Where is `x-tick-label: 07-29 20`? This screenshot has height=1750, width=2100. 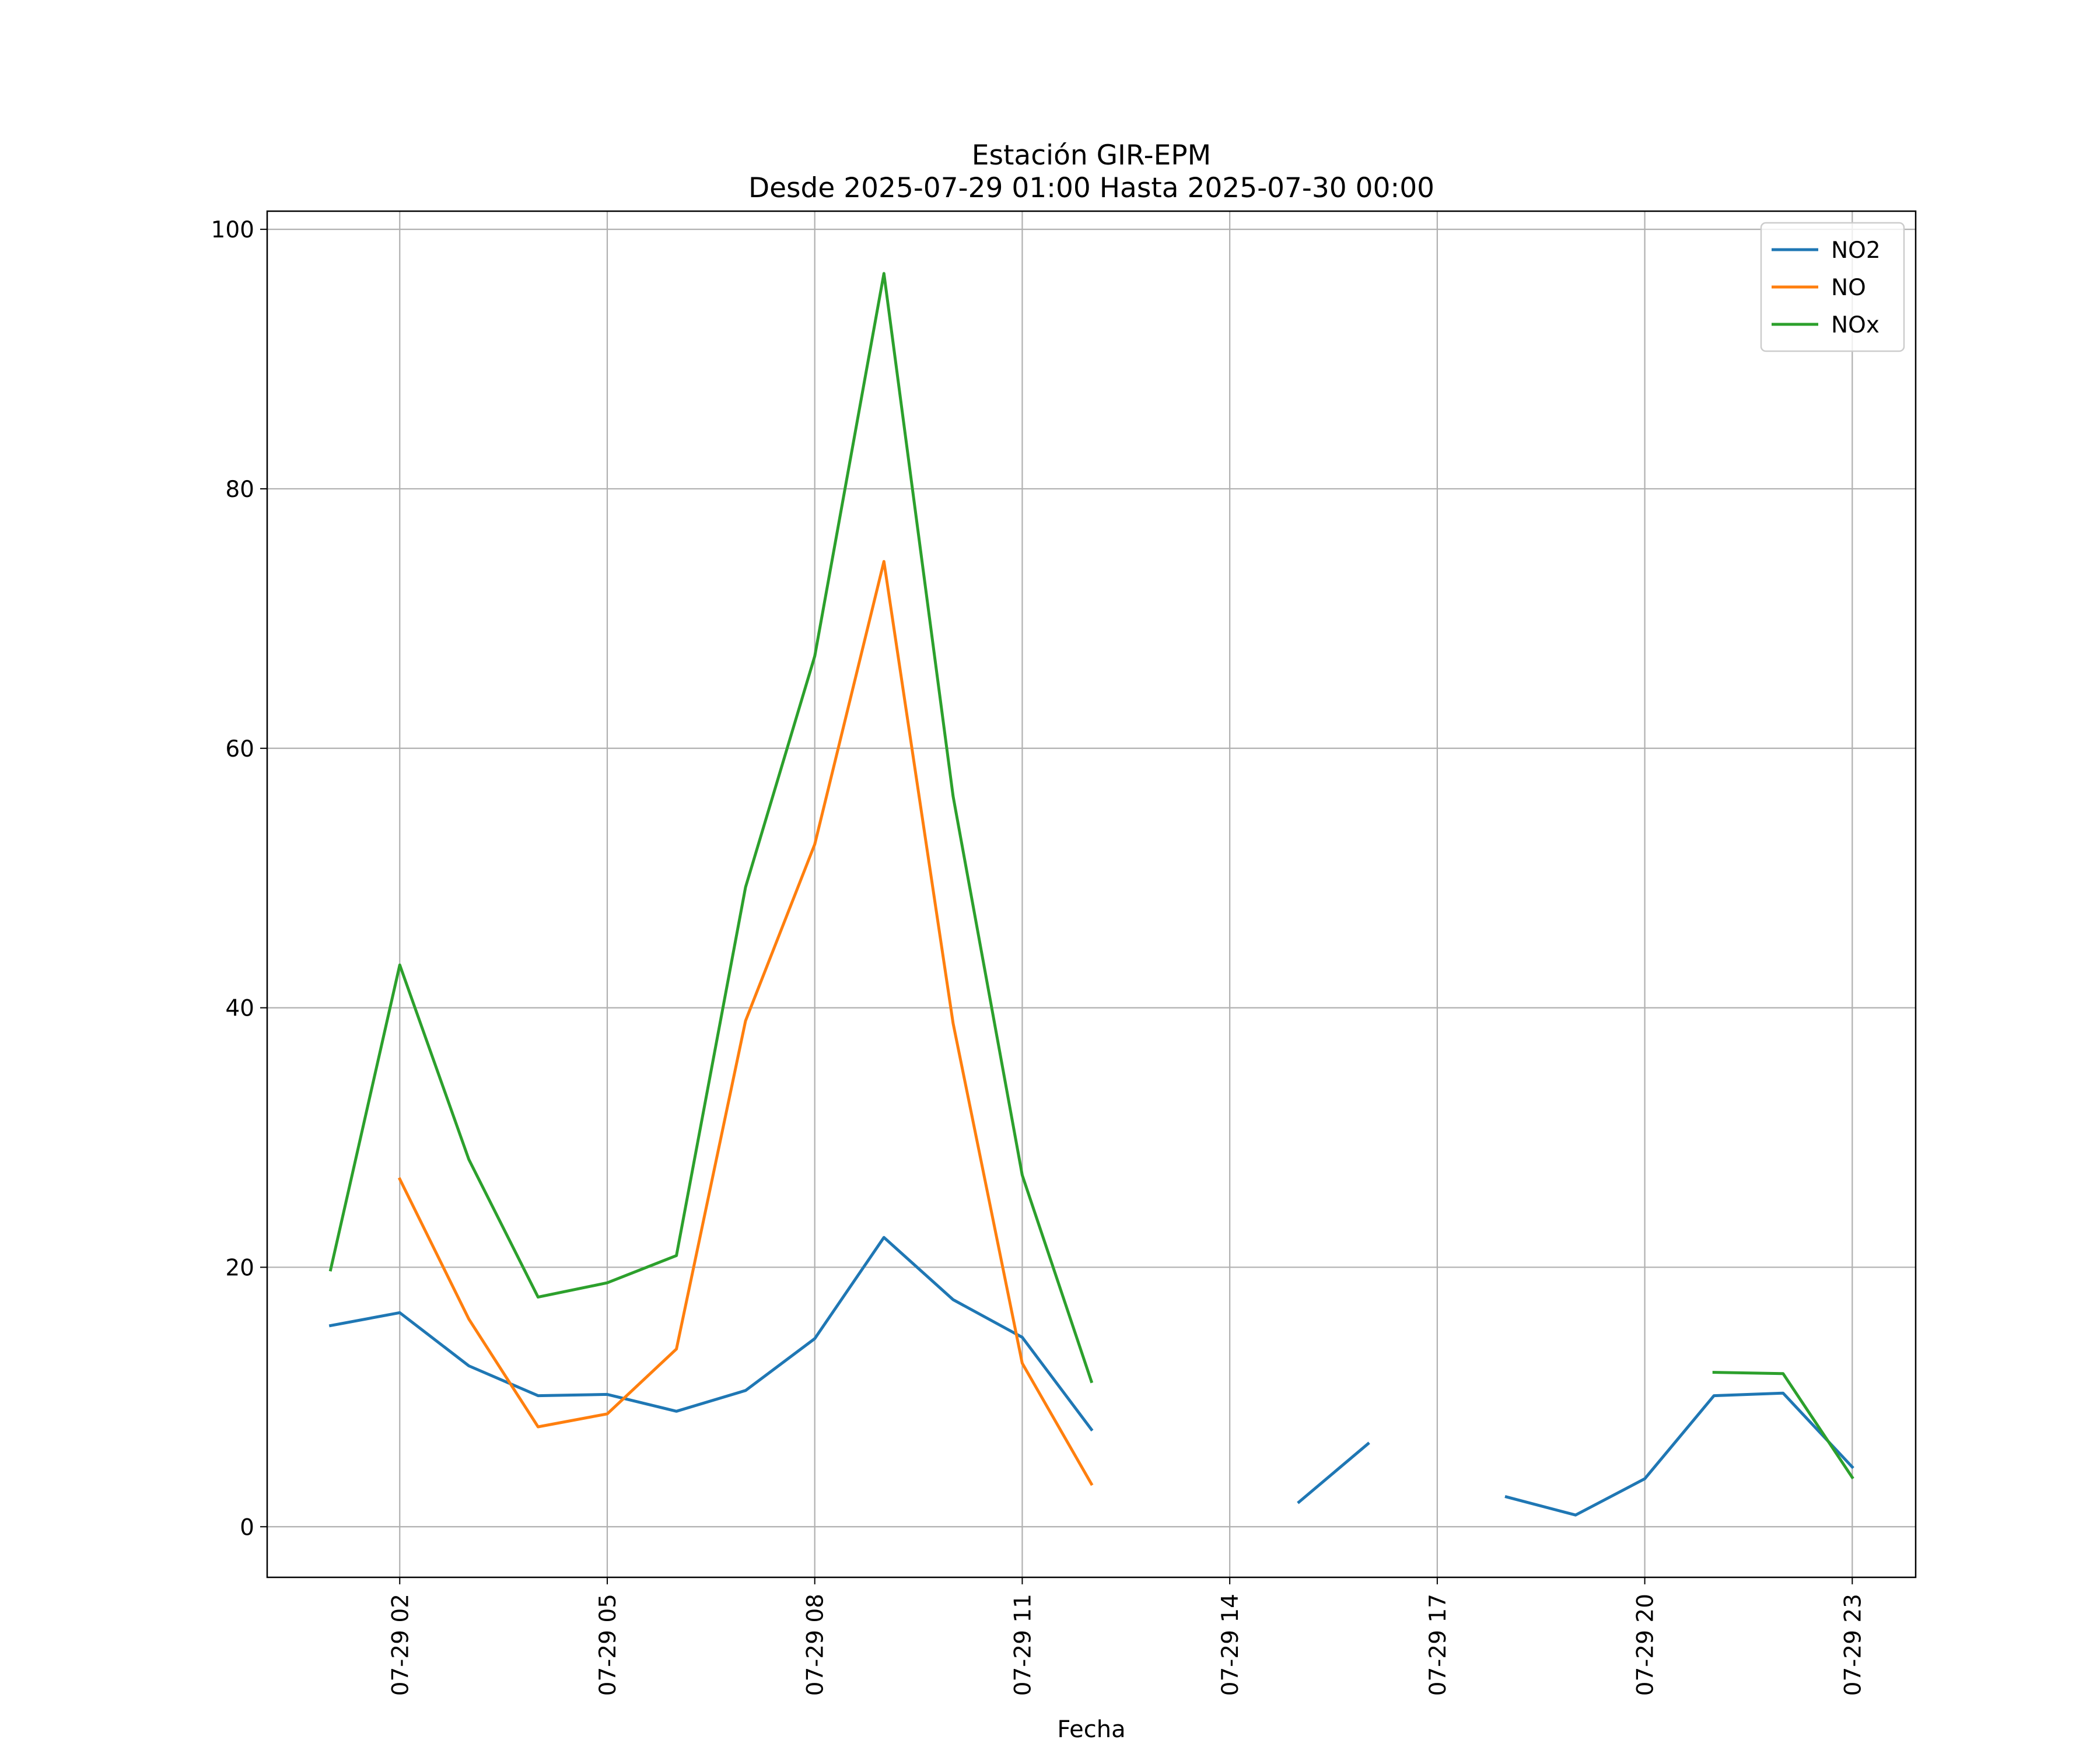
x-tick-label: 07-29 20 is located at coordinates (1646, 1645).